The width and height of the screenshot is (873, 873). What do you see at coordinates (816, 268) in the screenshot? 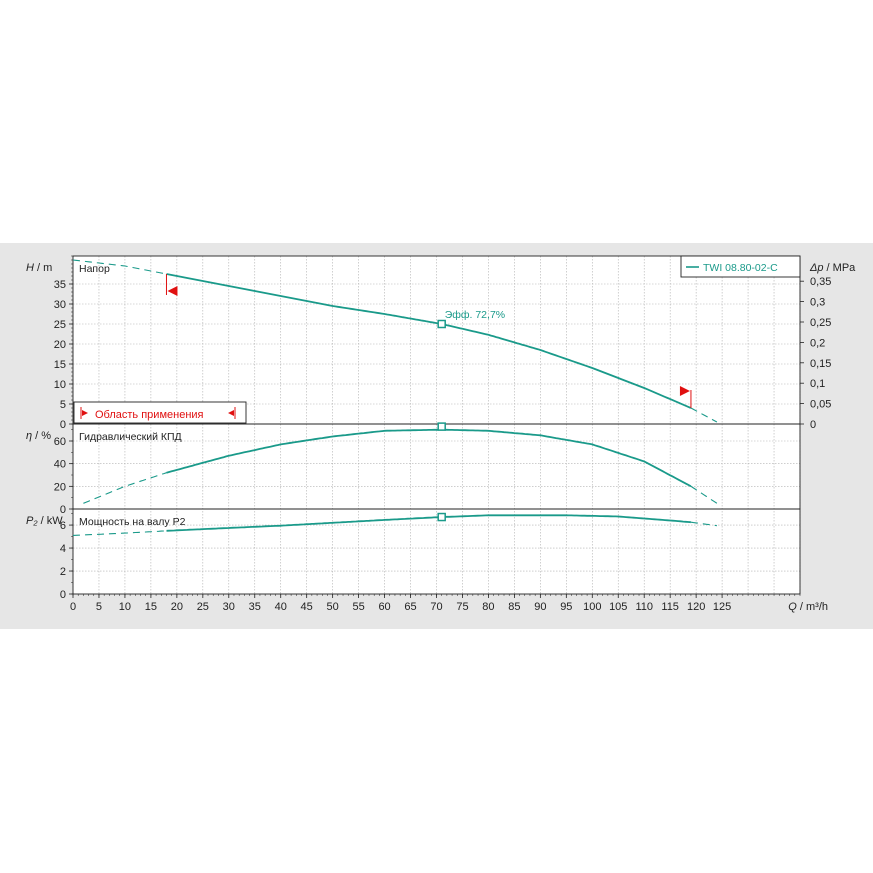
I see `y2-axis-symbol: Δp` at bounding box center [816, 268].